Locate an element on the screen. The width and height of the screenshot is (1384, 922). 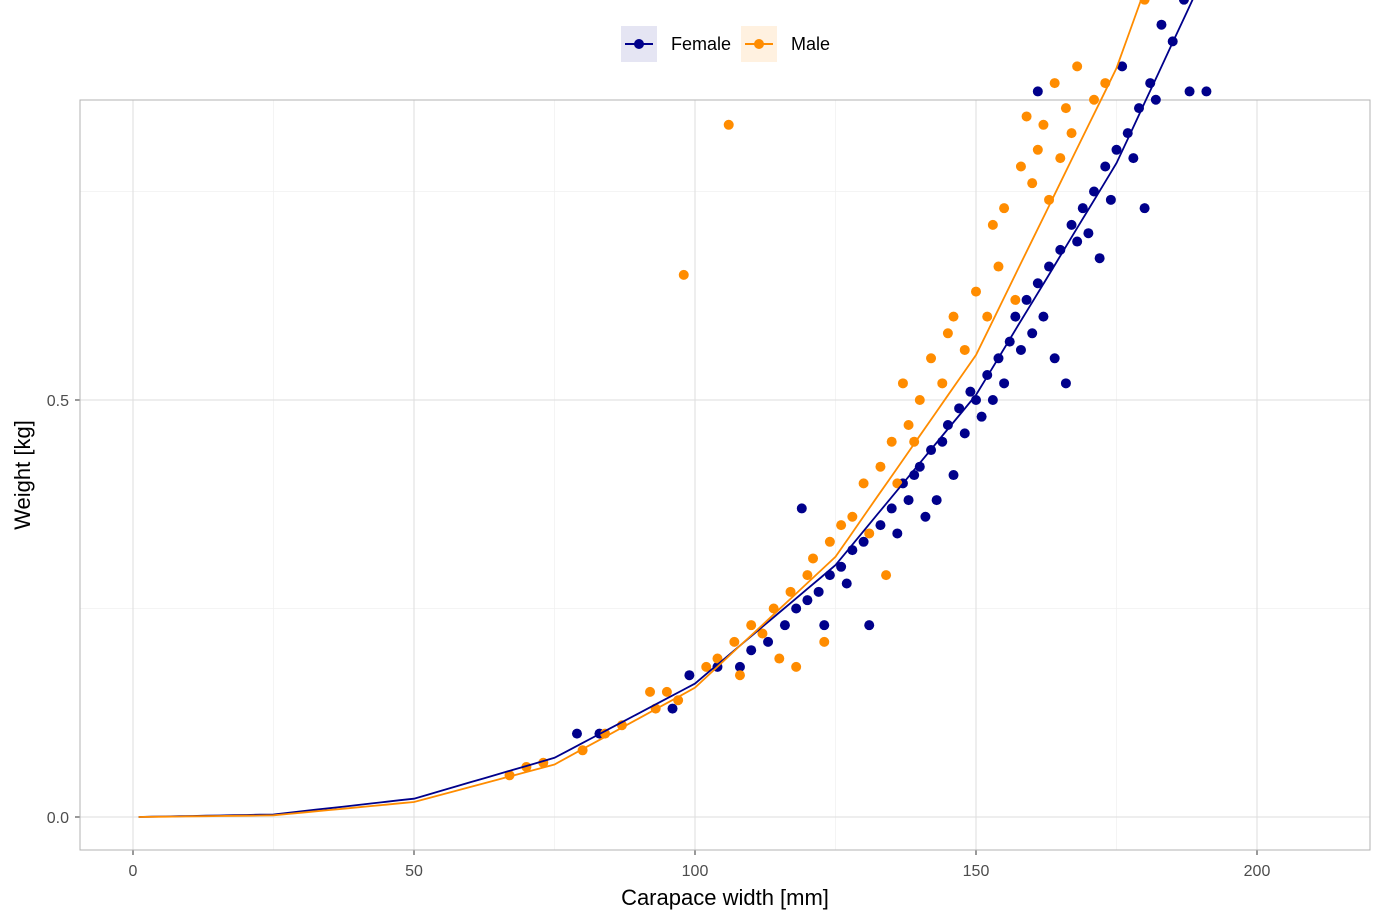
y-tick-label: 0.0 is located at coordinates (58, 818).